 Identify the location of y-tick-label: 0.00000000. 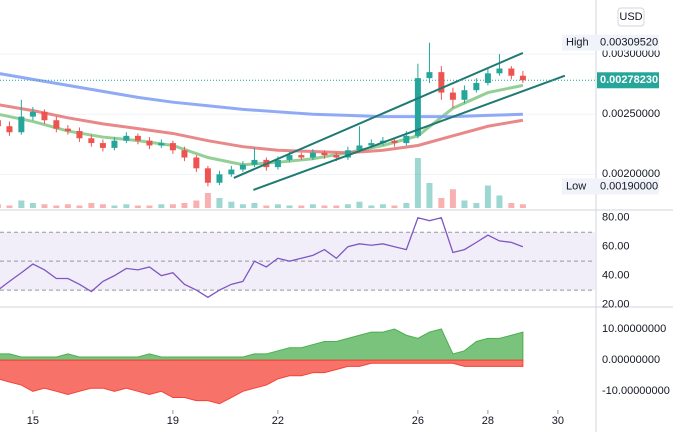
(631, 360).